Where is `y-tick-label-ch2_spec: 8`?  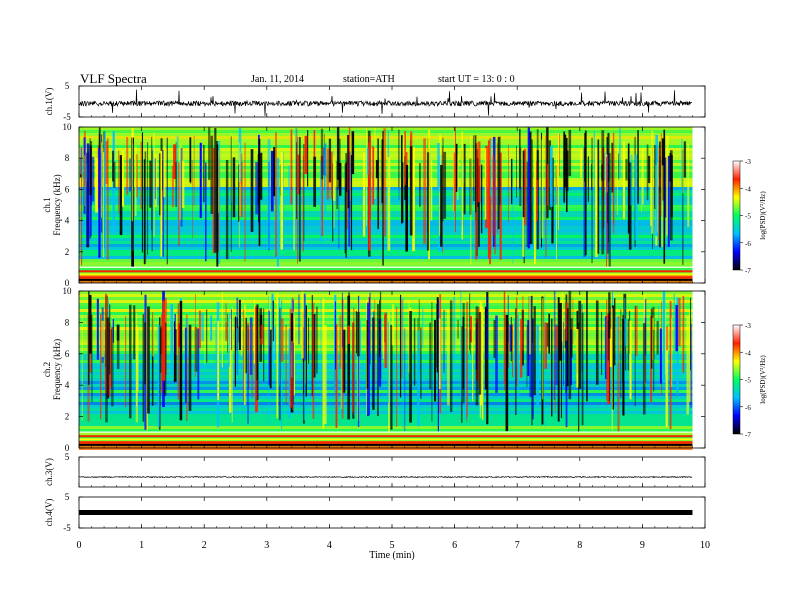 y-tick-label-ch2_spec: 8 is located at coordinates (67, 322).